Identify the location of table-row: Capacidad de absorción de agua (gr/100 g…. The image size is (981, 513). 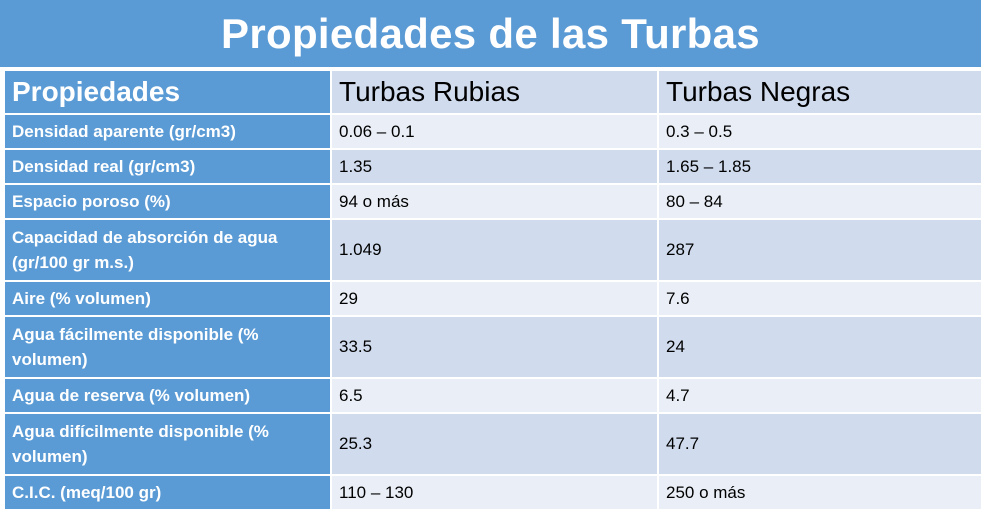
(493, 250).